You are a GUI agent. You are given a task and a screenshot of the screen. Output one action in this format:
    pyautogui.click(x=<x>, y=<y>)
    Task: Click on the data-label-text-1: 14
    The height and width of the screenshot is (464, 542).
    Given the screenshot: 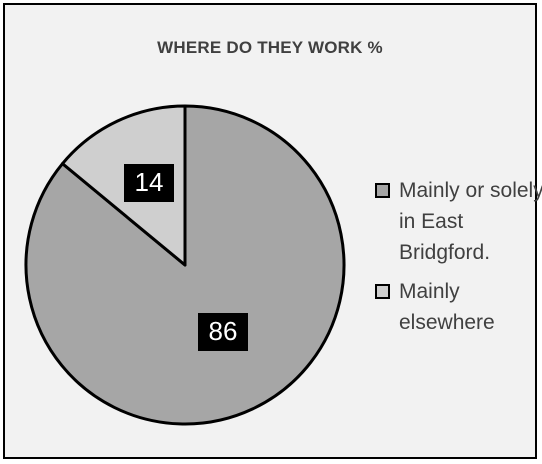 What is the action you would take?
    pyautogui.click(x=149, y=182)
    